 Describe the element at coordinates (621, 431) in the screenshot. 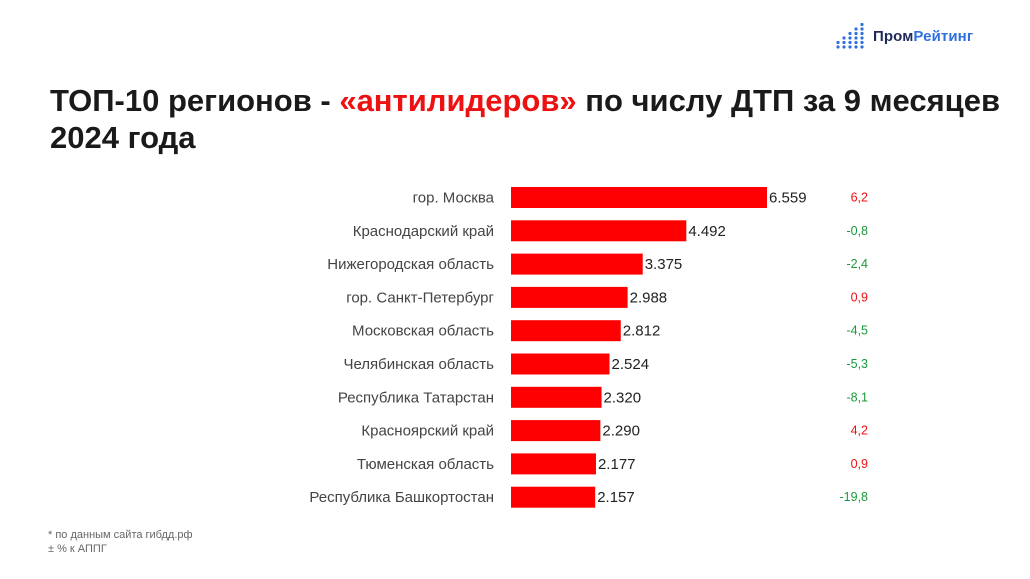

I see `value-label: 2.290` at that location.